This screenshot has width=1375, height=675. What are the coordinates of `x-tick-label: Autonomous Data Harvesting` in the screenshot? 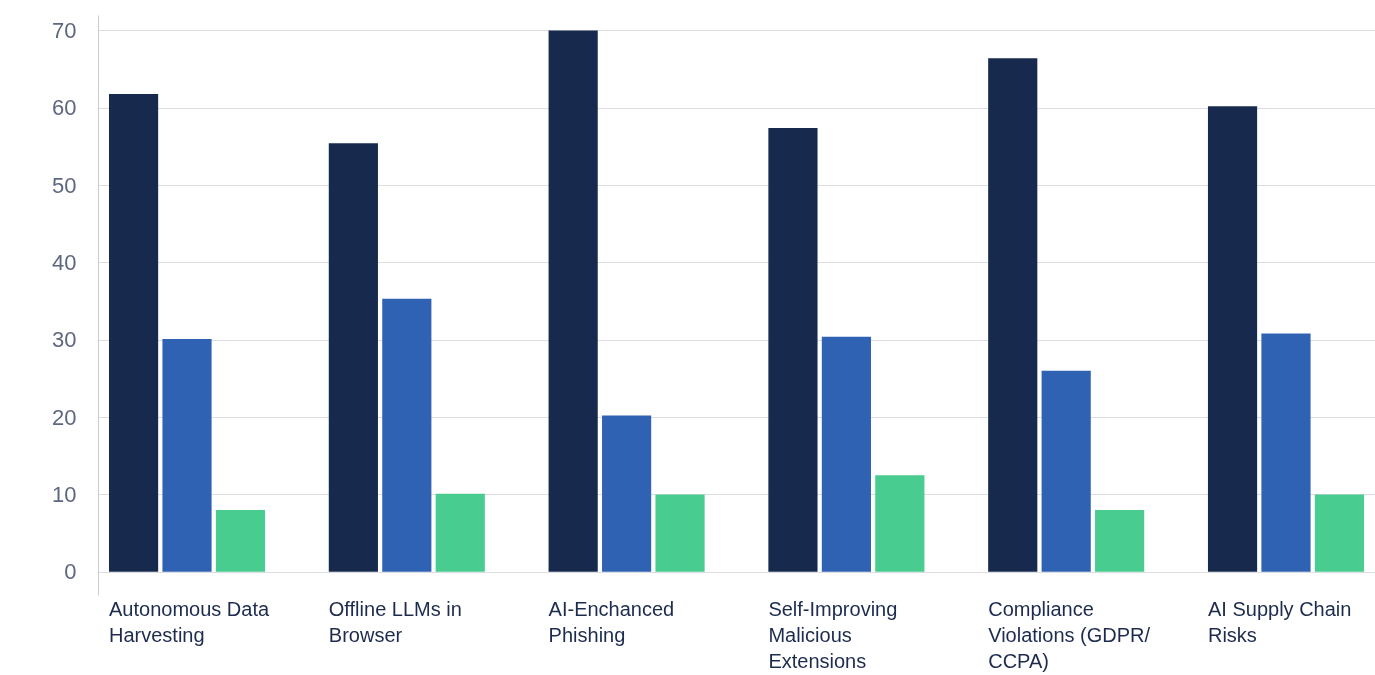 It's located at (189, 621).